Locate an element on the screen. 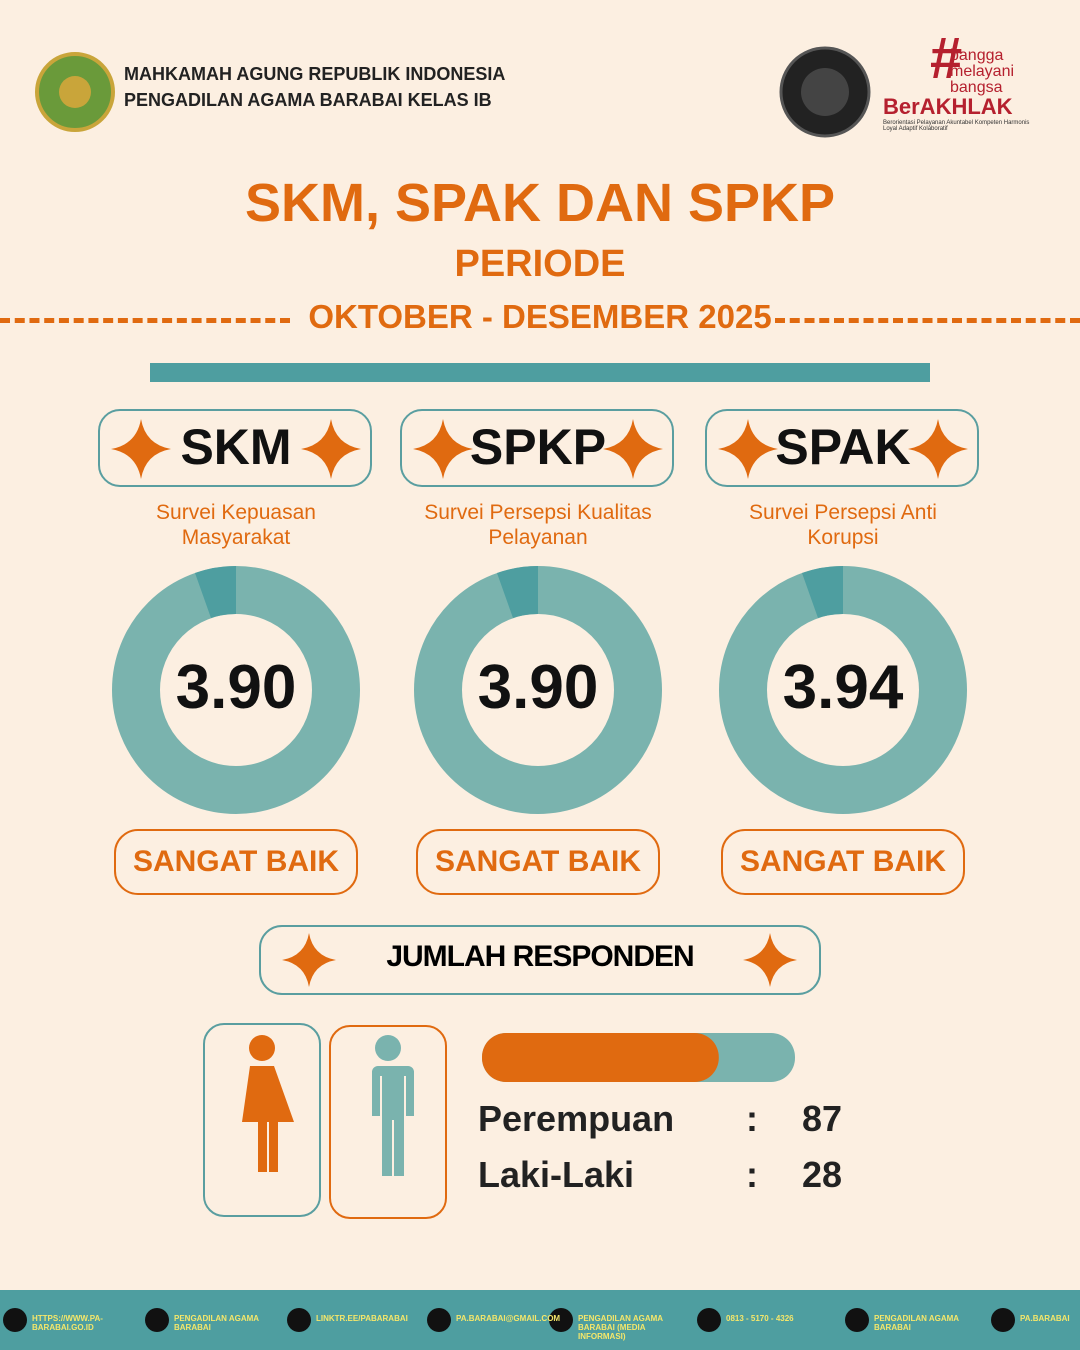 This screenshot has width=1080, height=1350. badge-word: melayani is located at coordinates (982, 71).